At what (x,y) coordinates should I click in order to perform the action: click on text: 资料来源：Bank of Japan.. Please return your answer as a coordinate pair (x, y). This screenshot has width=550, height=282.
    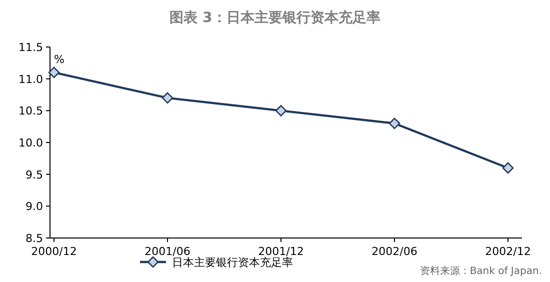
    Looking at the image, I should click on (481, 271).